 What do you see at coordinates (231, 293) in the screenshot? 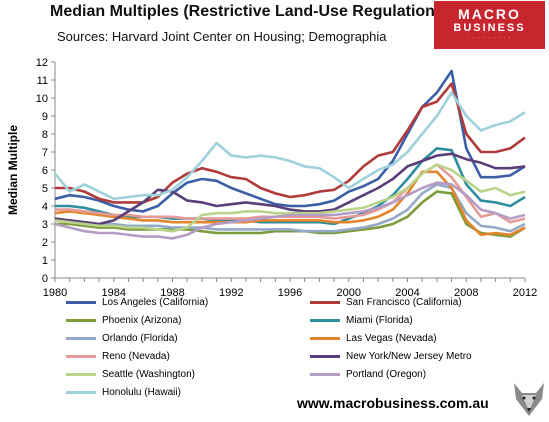
I see `x-tick-label: 1992` at bounding box center [231, 293].